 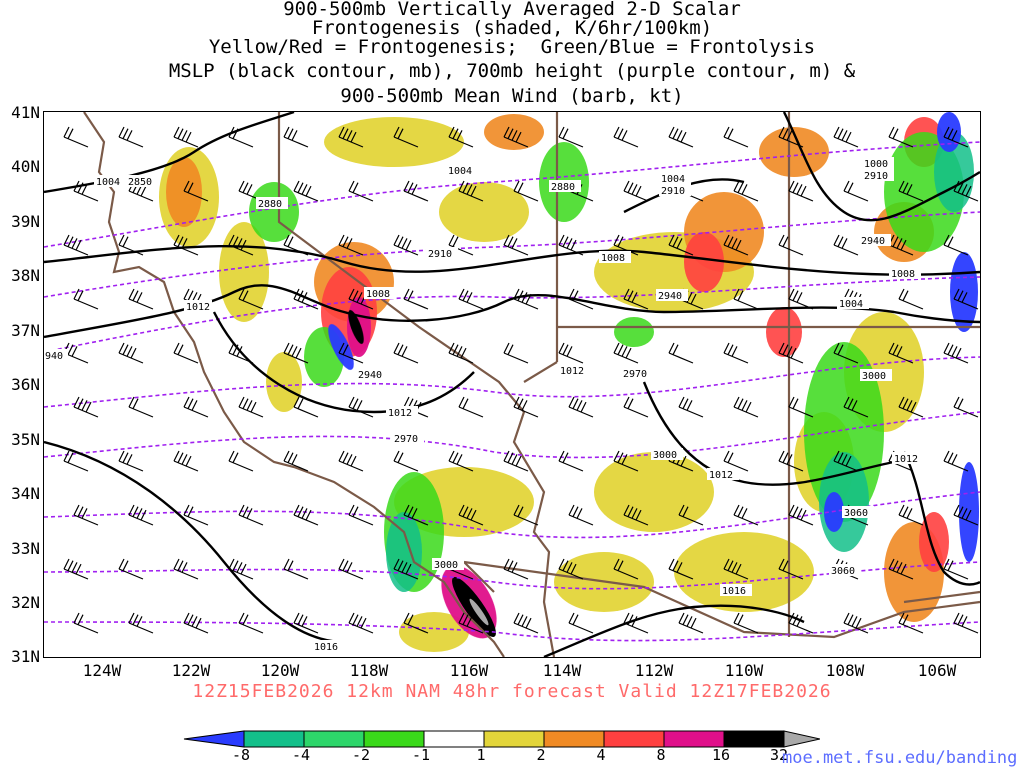 I want to click on height-label: 2850, so click(x=140, y=182).